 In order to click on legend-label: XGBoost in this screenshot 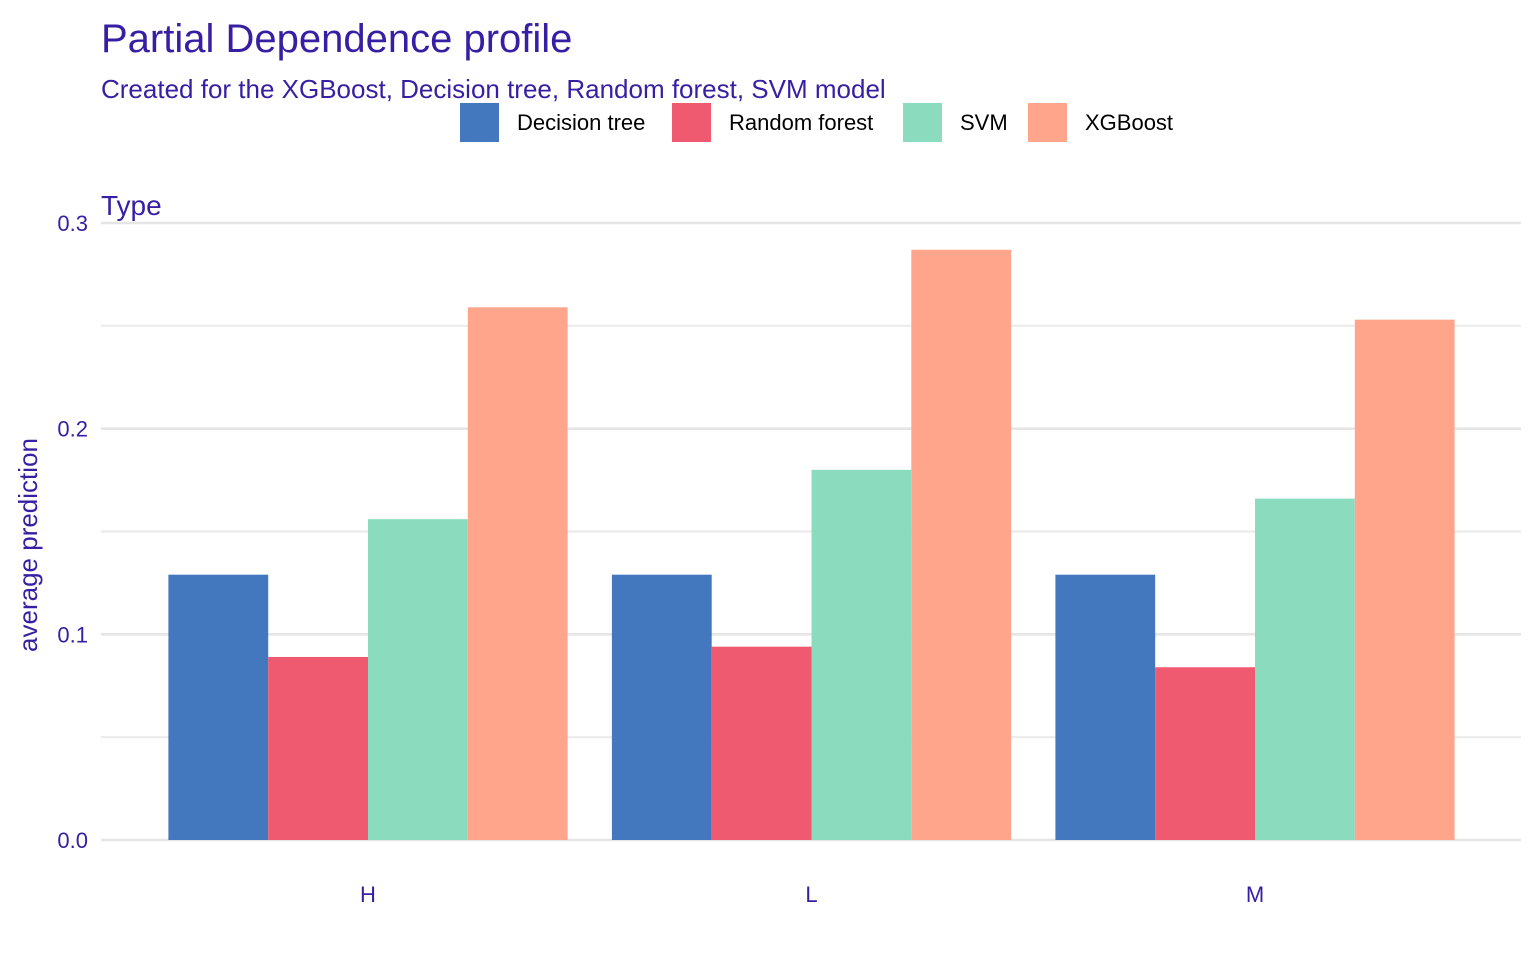, I will do `click(1129, 122)`.